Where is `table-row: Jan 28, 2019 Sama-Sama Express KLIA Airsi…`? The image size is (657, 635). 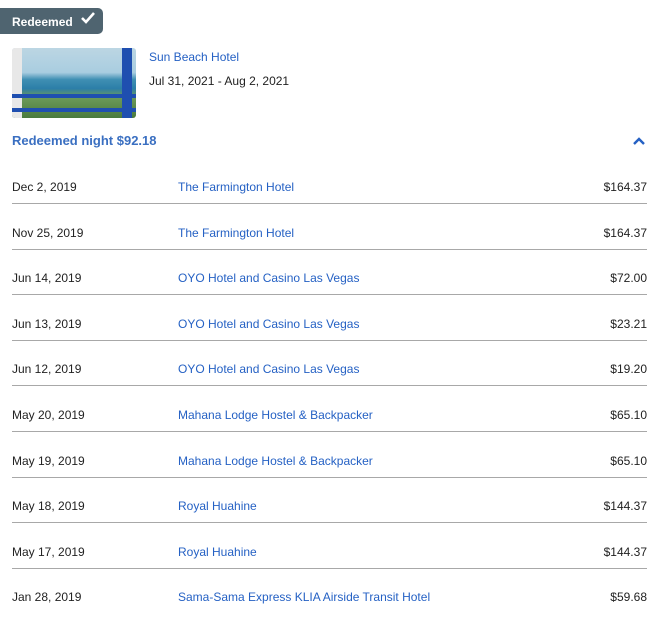
table-row: Jan 28, 2019 Sama-Sama Express KLIA Airsi… is located at coordinates (329, 612).